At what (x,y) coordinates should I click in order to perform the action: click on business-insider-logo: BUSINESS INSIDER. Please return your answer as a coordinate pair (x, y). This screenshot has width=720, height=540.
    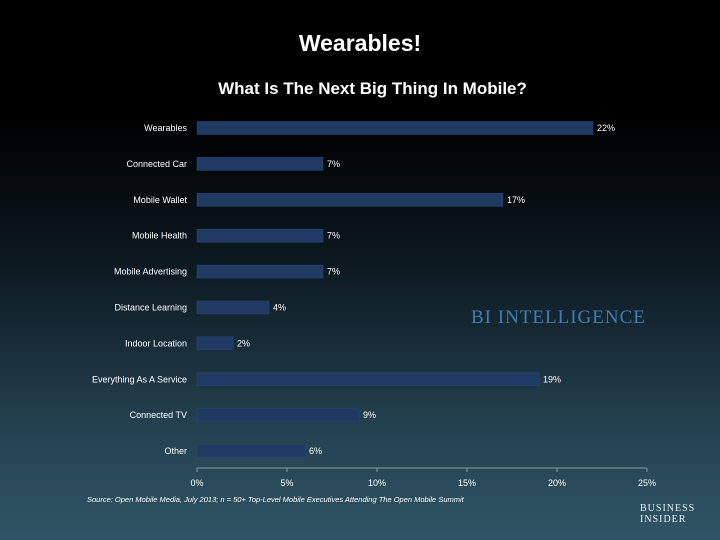
    Looking at the image, I should click on (672, 514).